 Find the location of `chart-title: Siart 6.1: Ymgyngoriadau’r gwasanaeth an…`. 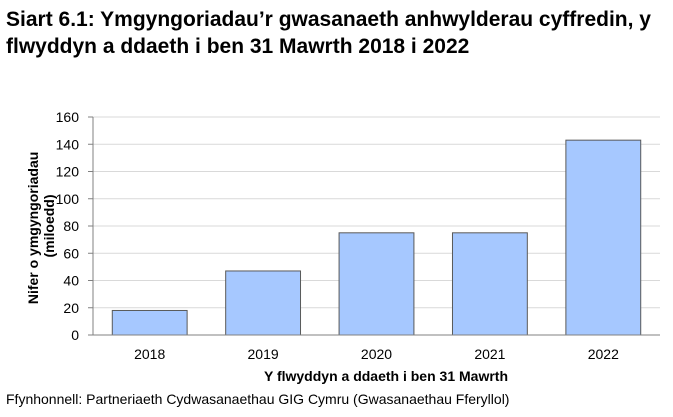

chart-title: Siart 6.1: Ymgyngoriadau’r gwasanaeth an… is located at coordinates (328, 33).